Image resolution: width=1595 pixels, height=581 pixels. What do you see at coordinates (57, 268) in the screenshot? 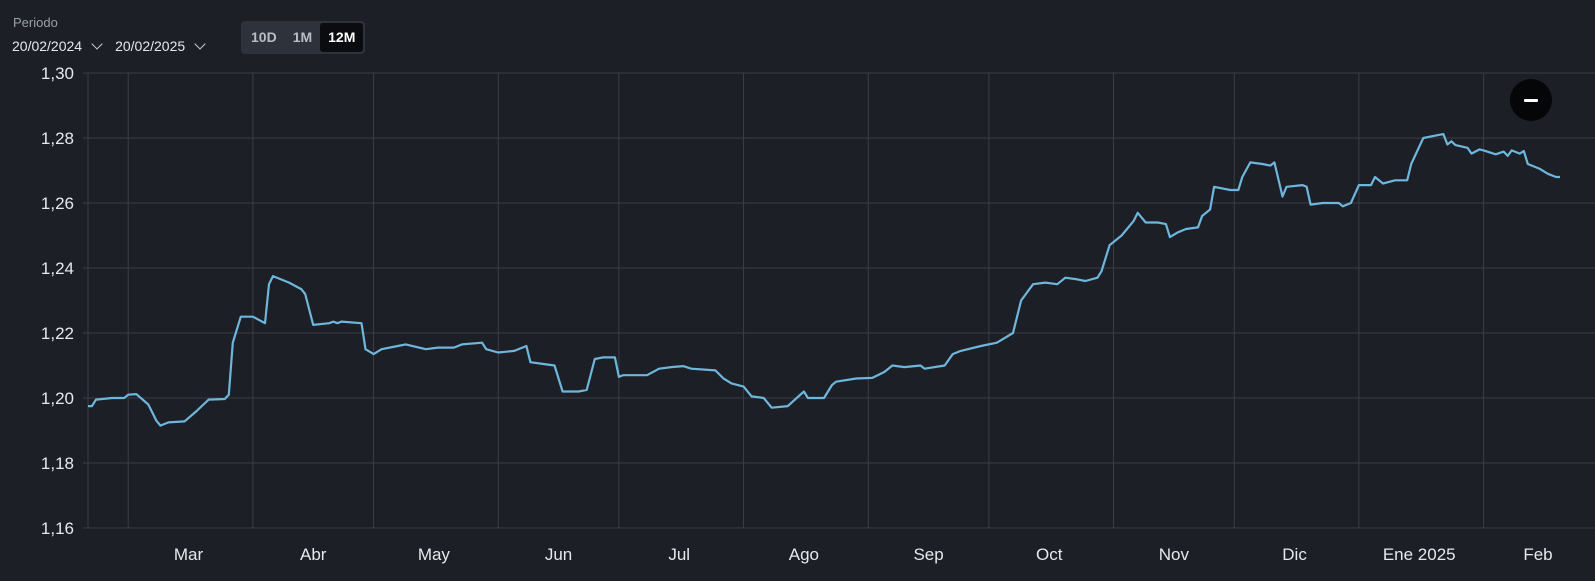
I see `y-tick-label: 1,24` at bounding box center [57, 268].